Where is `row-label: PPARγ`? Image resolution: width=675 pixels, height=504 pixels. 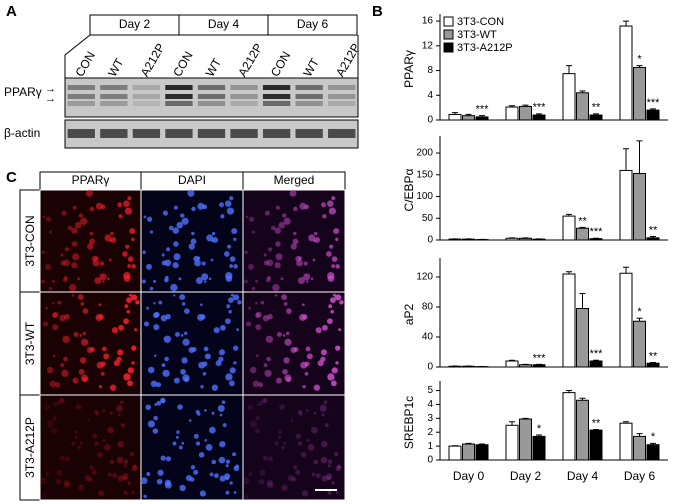
row-label: PPARγ is located at coordinates (23, 92).